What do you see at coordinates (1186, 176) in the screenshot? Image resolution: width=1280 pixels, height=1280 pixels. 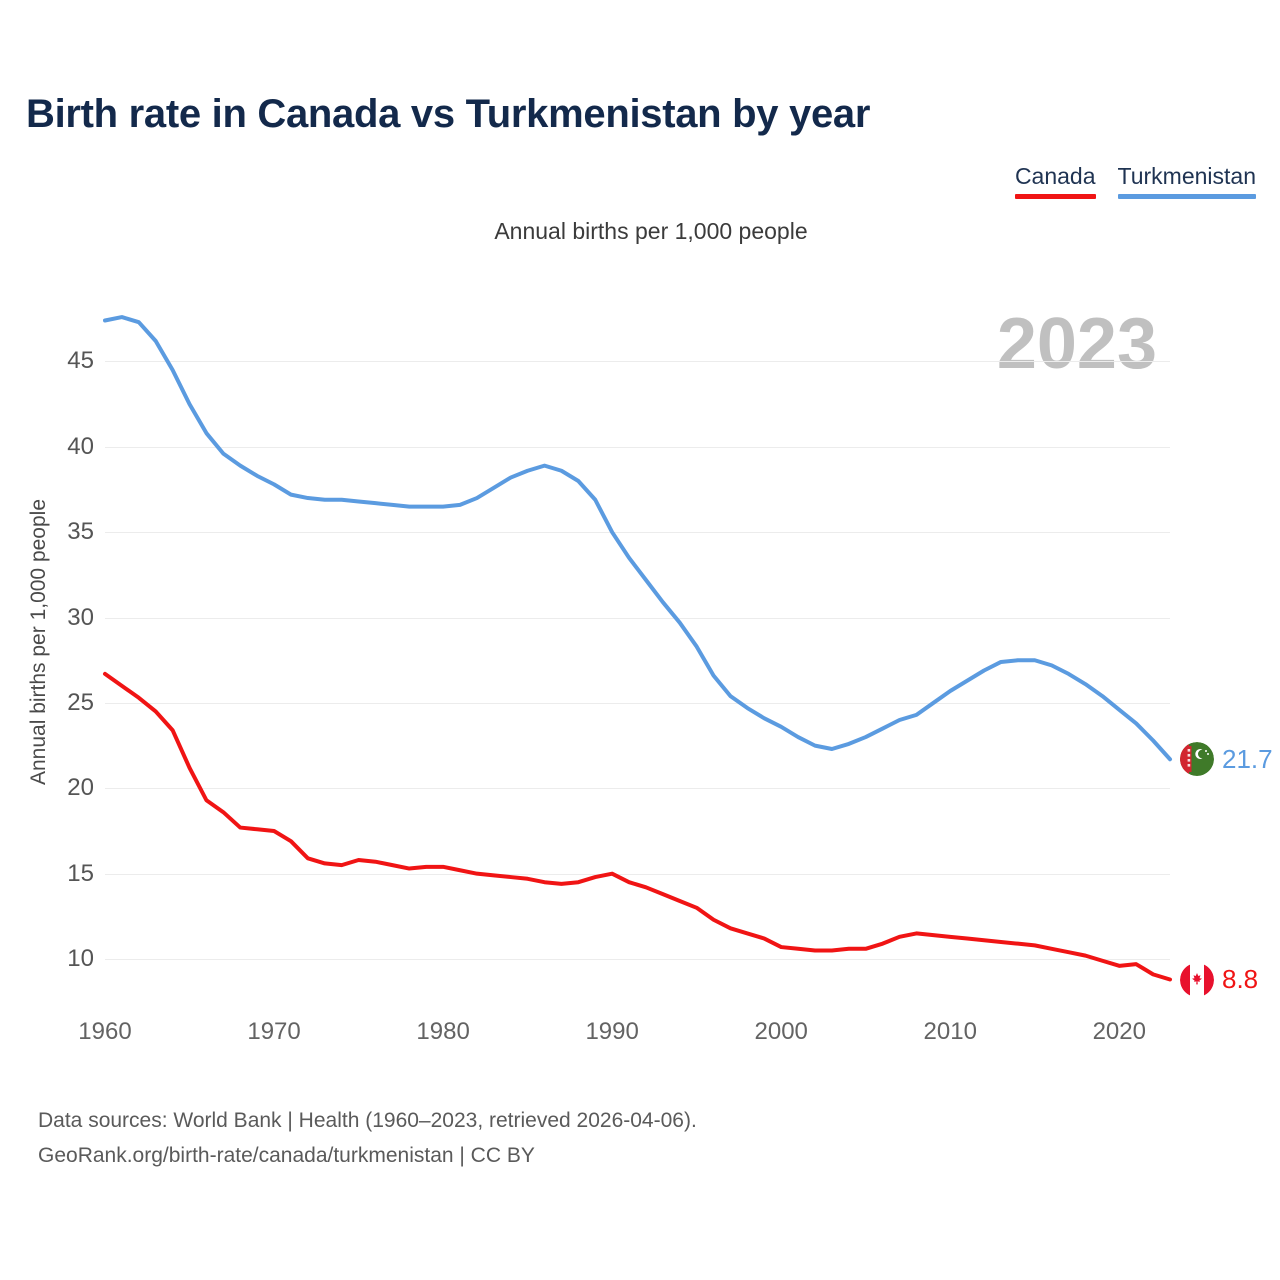 I see `legend-label-turkmenistan: Turkmenistan` at bounding box center [1186, 176].